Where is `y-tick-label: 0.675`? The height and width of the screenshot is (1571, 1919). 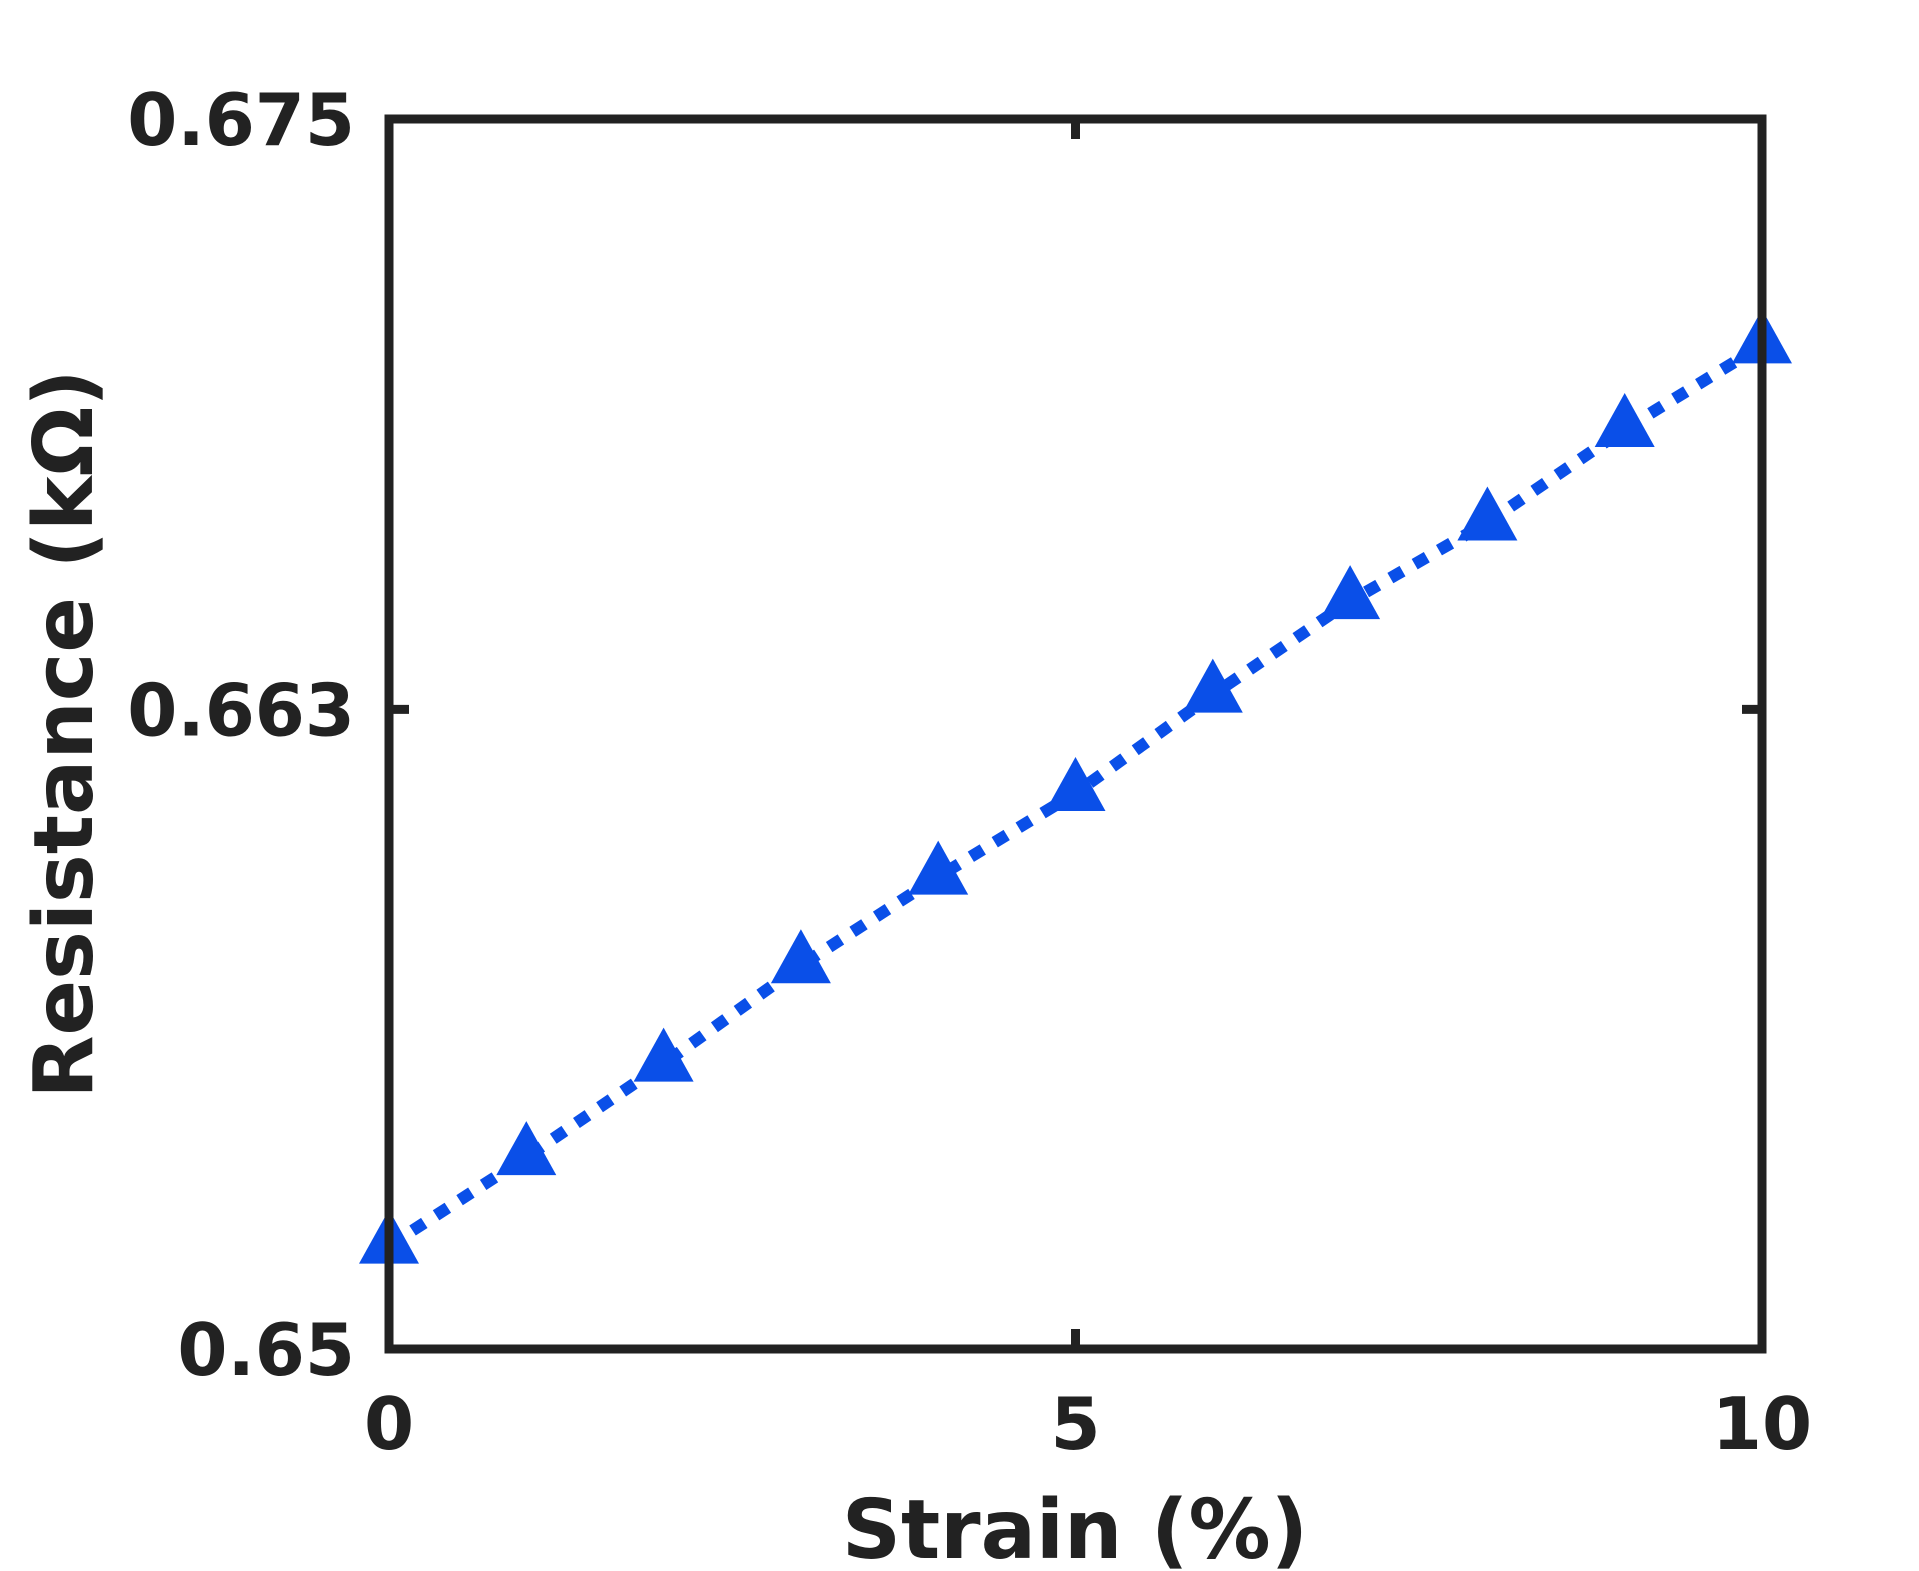
y-tick-label: 0.675 is located at coordinates (241, 120).